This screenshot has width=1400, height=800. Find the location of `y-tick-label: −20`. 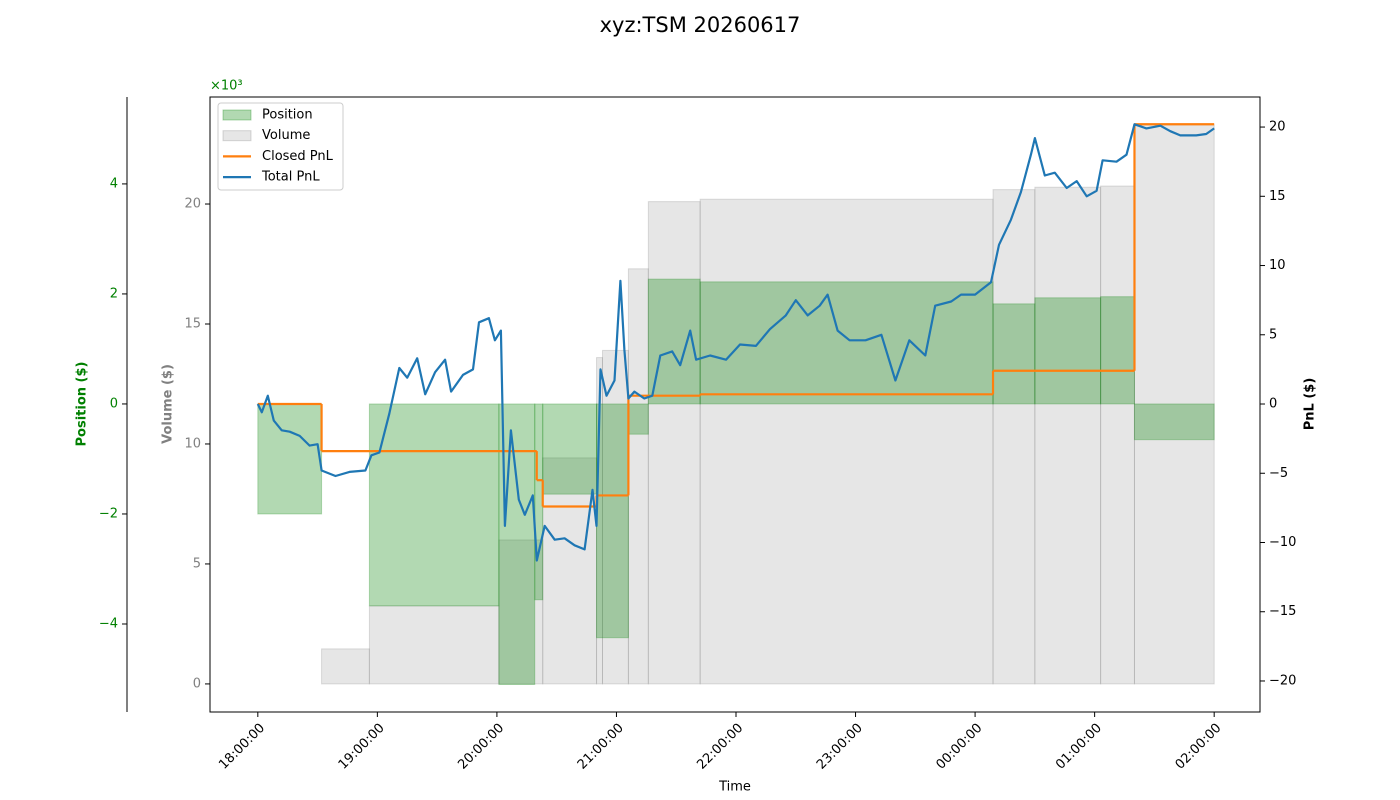

y-tick-label: −20 is located at coordinates (1282, 680).